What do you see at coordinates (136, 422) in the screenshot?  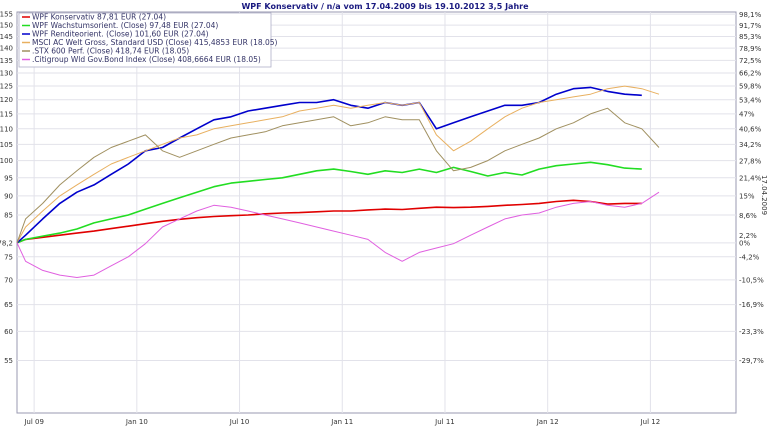 I see `x-tick-label: Jan 10` at bounding box center [136, 422].